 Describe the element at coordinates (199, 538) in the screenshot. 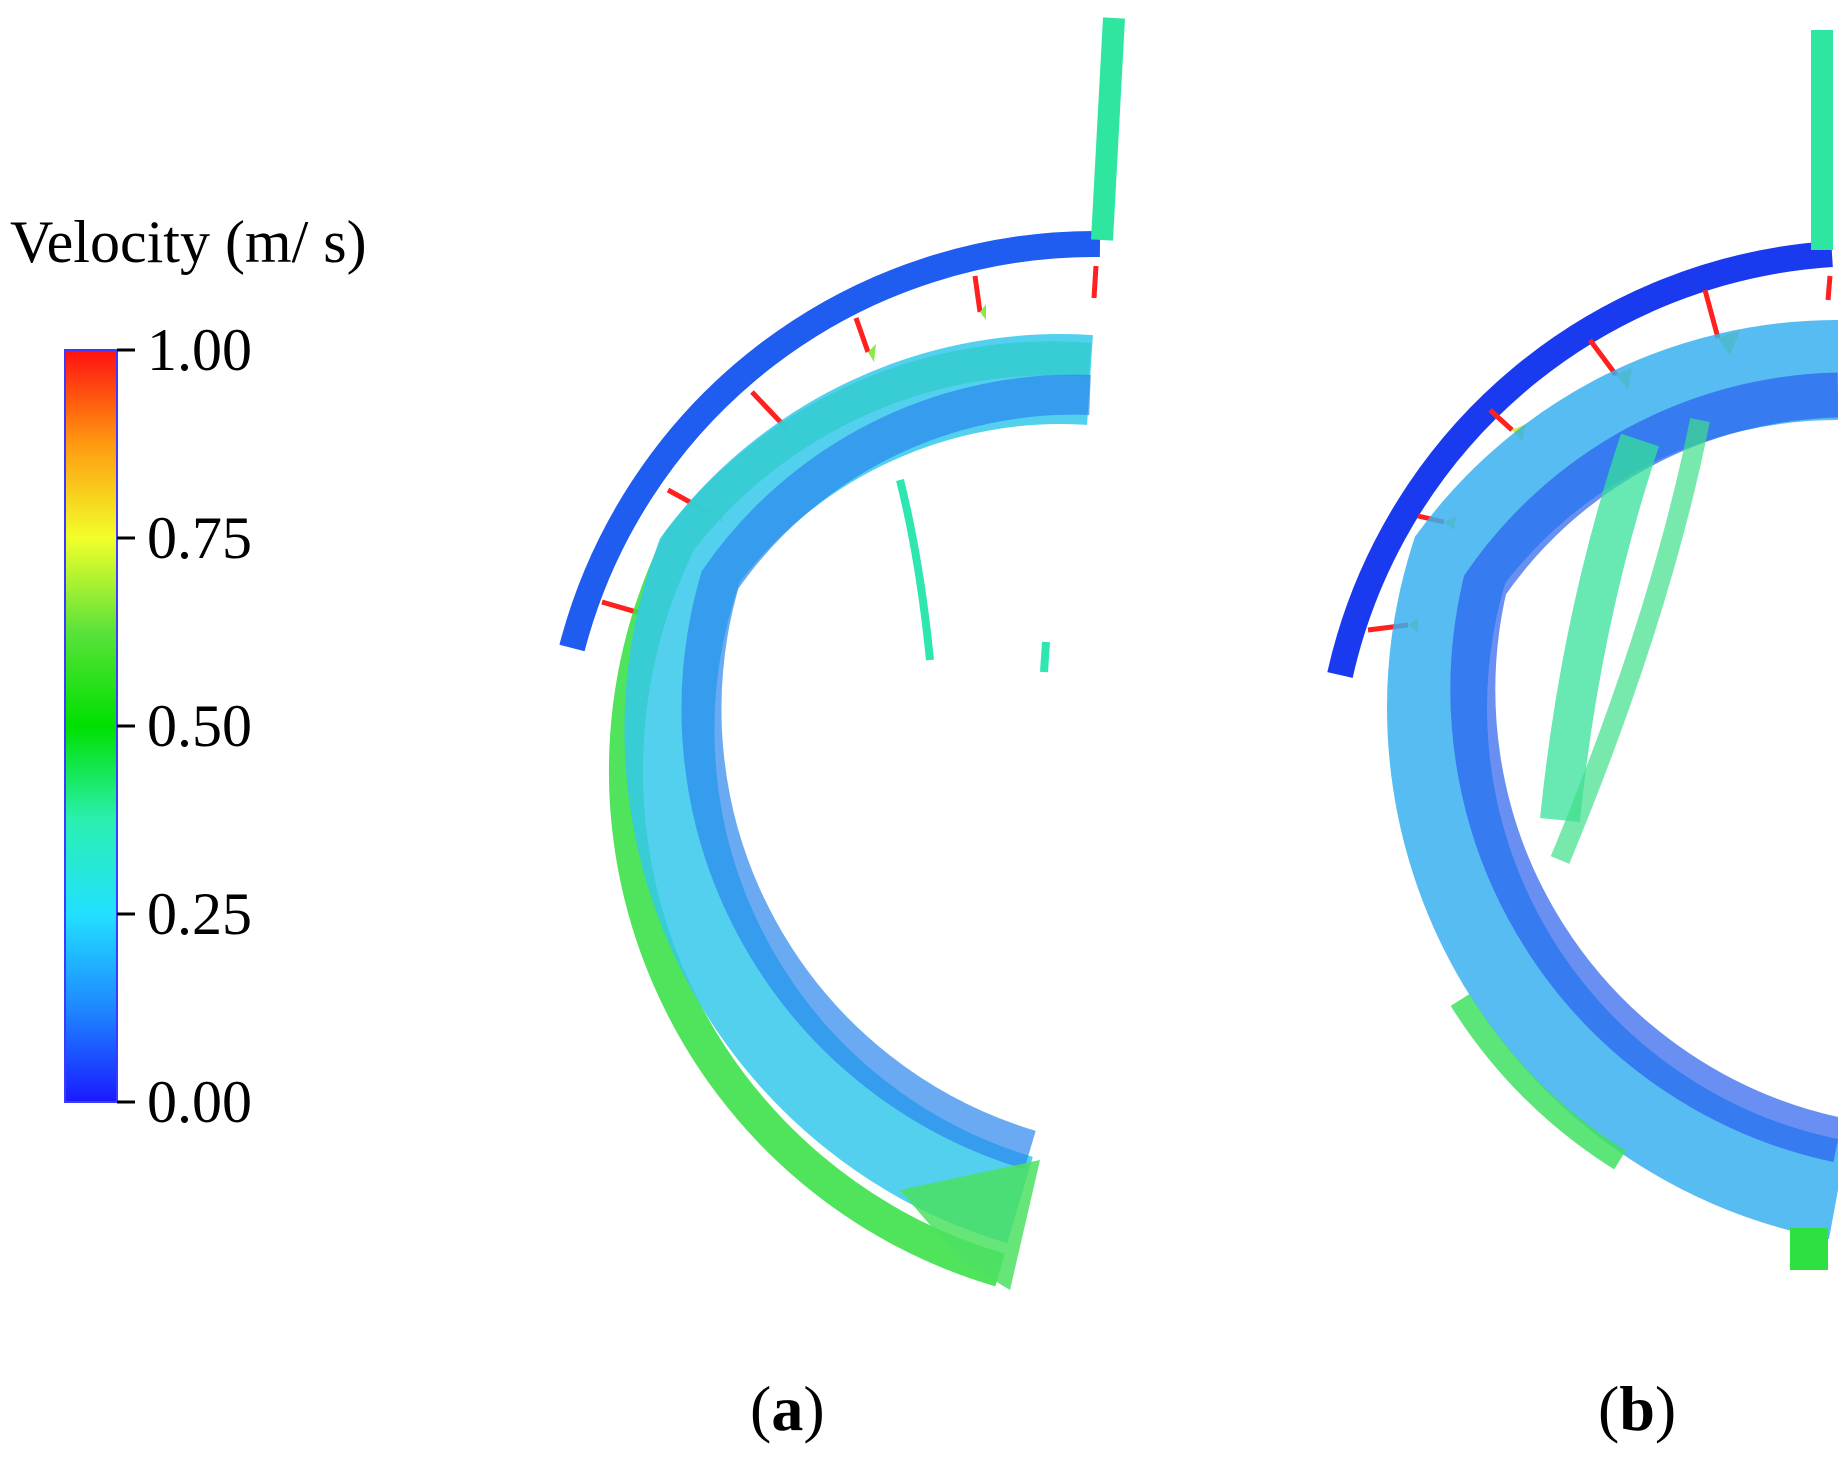

I see `colorbar-tick-label: 0.75` at that location.